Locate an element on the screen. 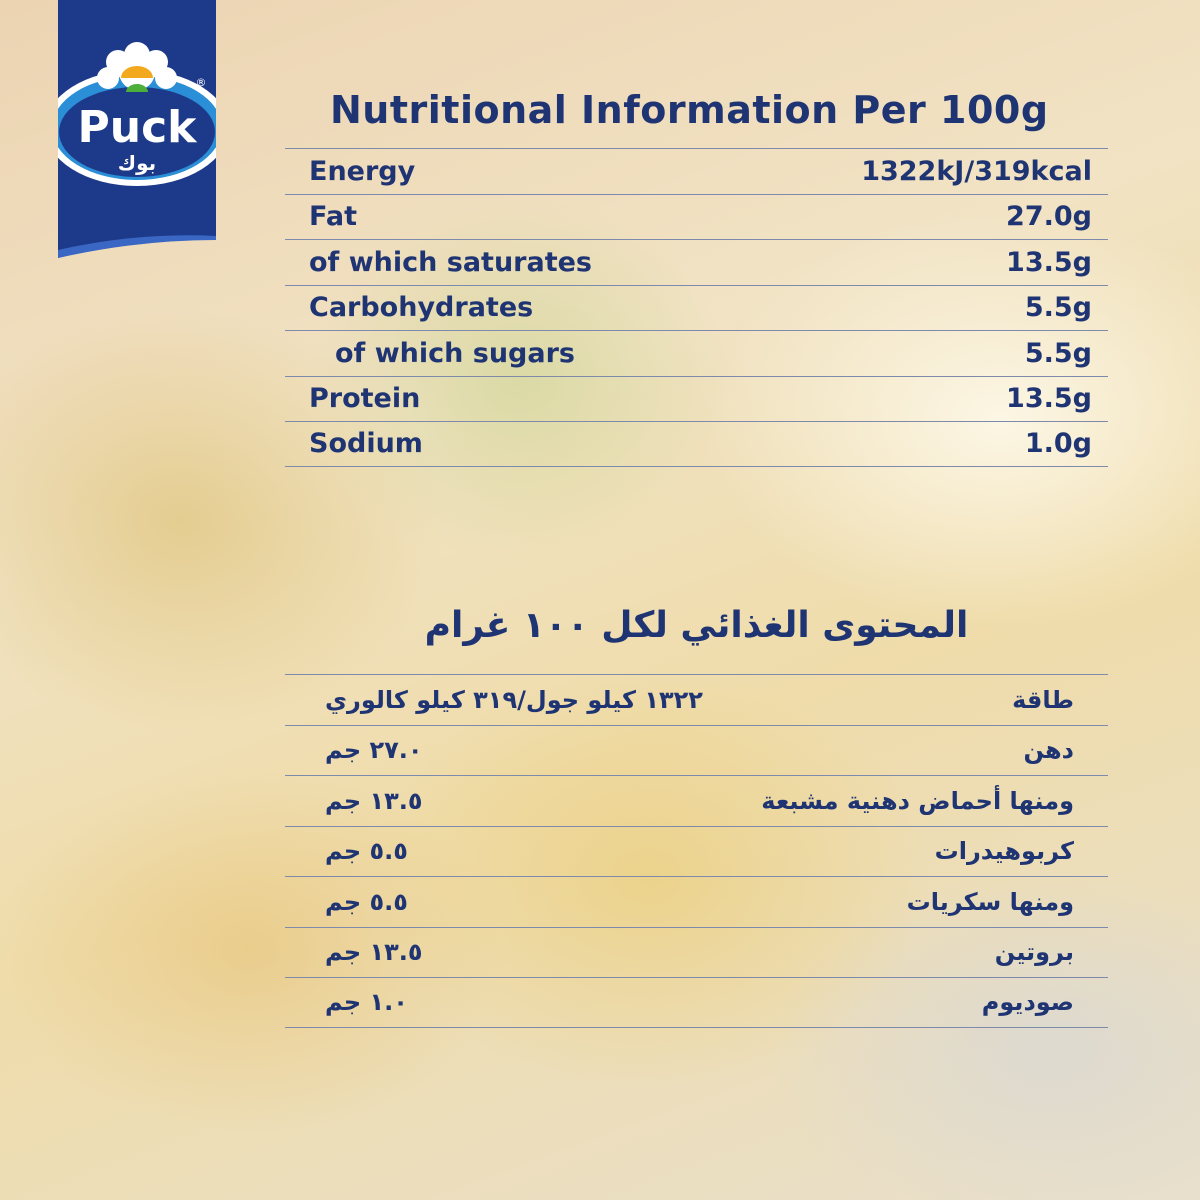  nutrient-label: ومنها أحماض دهنية مشبعة is located at coordinates (917, 800).